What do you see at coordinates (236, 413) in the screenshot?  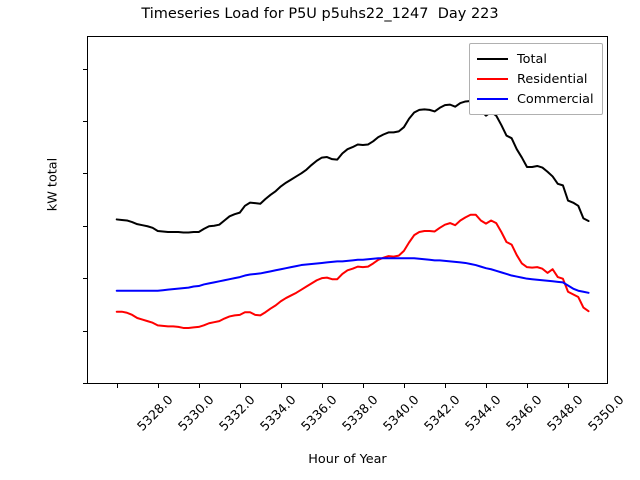 I see `x-tick-label: 5332.0` at bounding box center [236, 413].